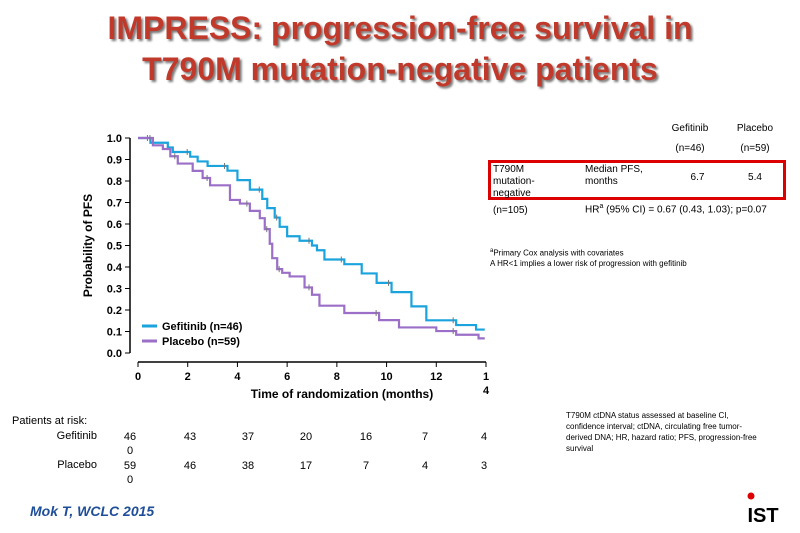 This screenshot has width=800, height=533. Describe the element at coordinates (188, 377) in the screenshot. I see `x-tick-label: 2` at that location.